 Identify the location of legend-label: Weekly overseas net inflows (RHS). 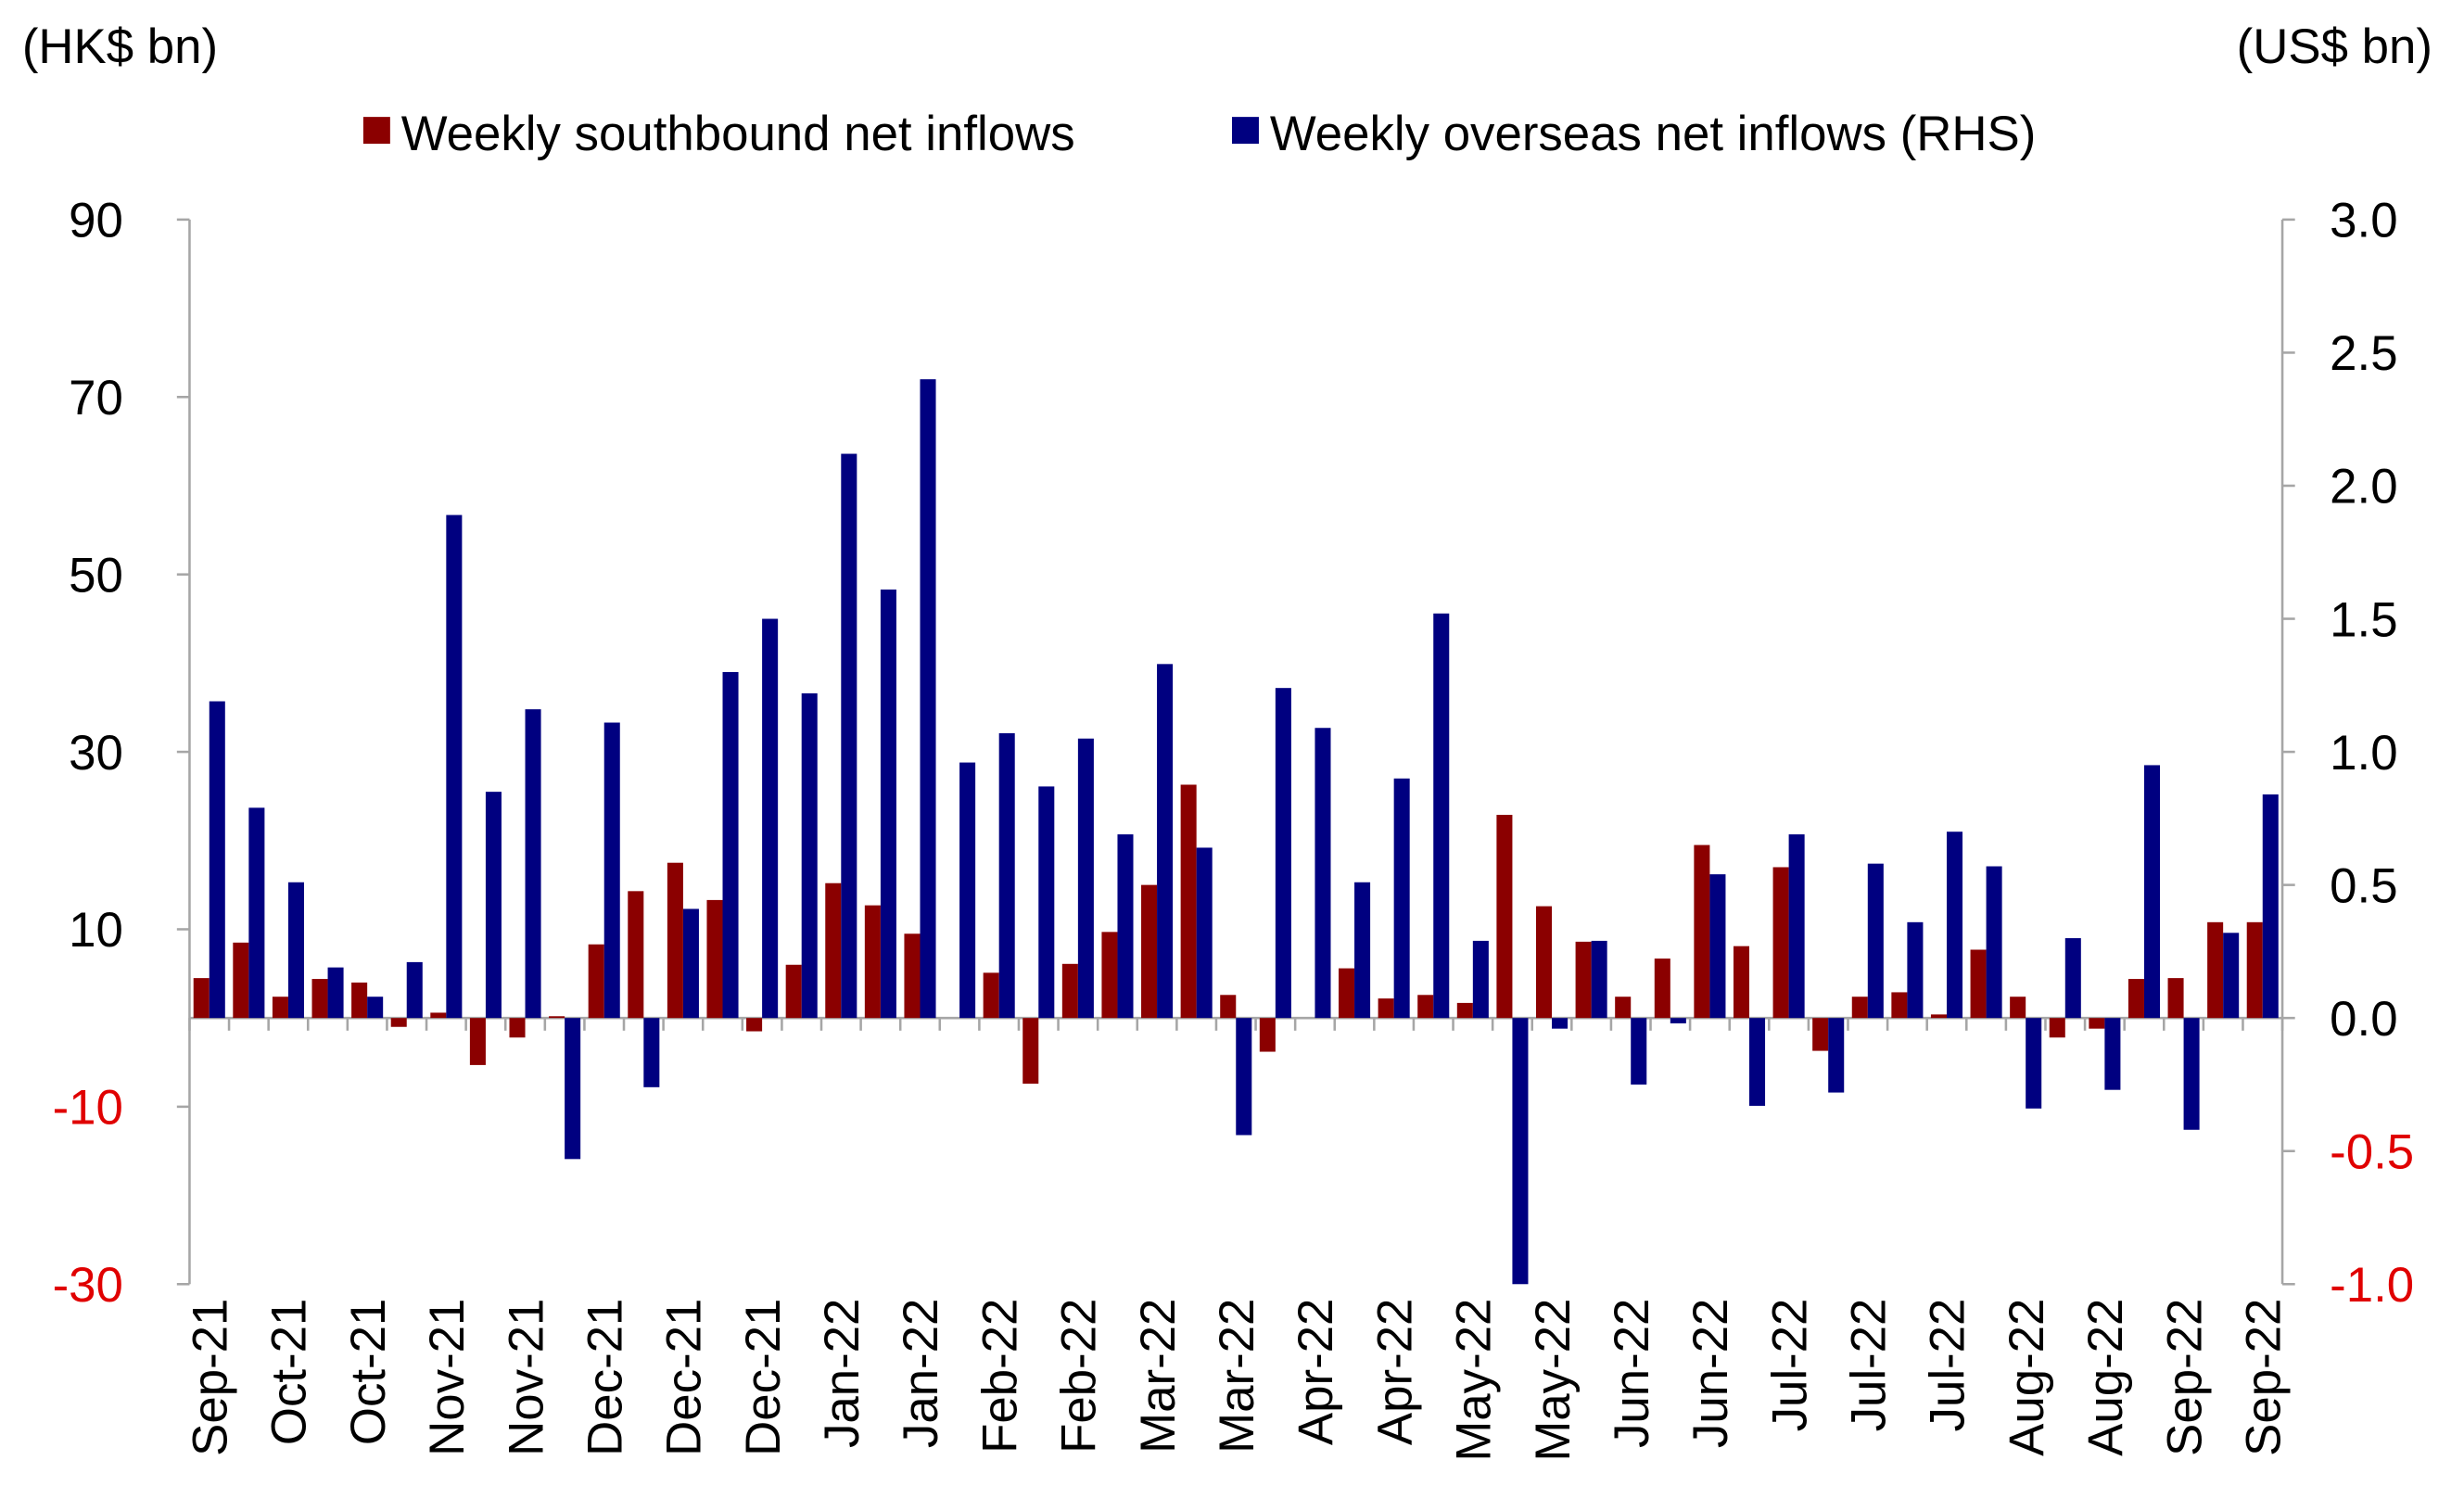
(1653, 134).